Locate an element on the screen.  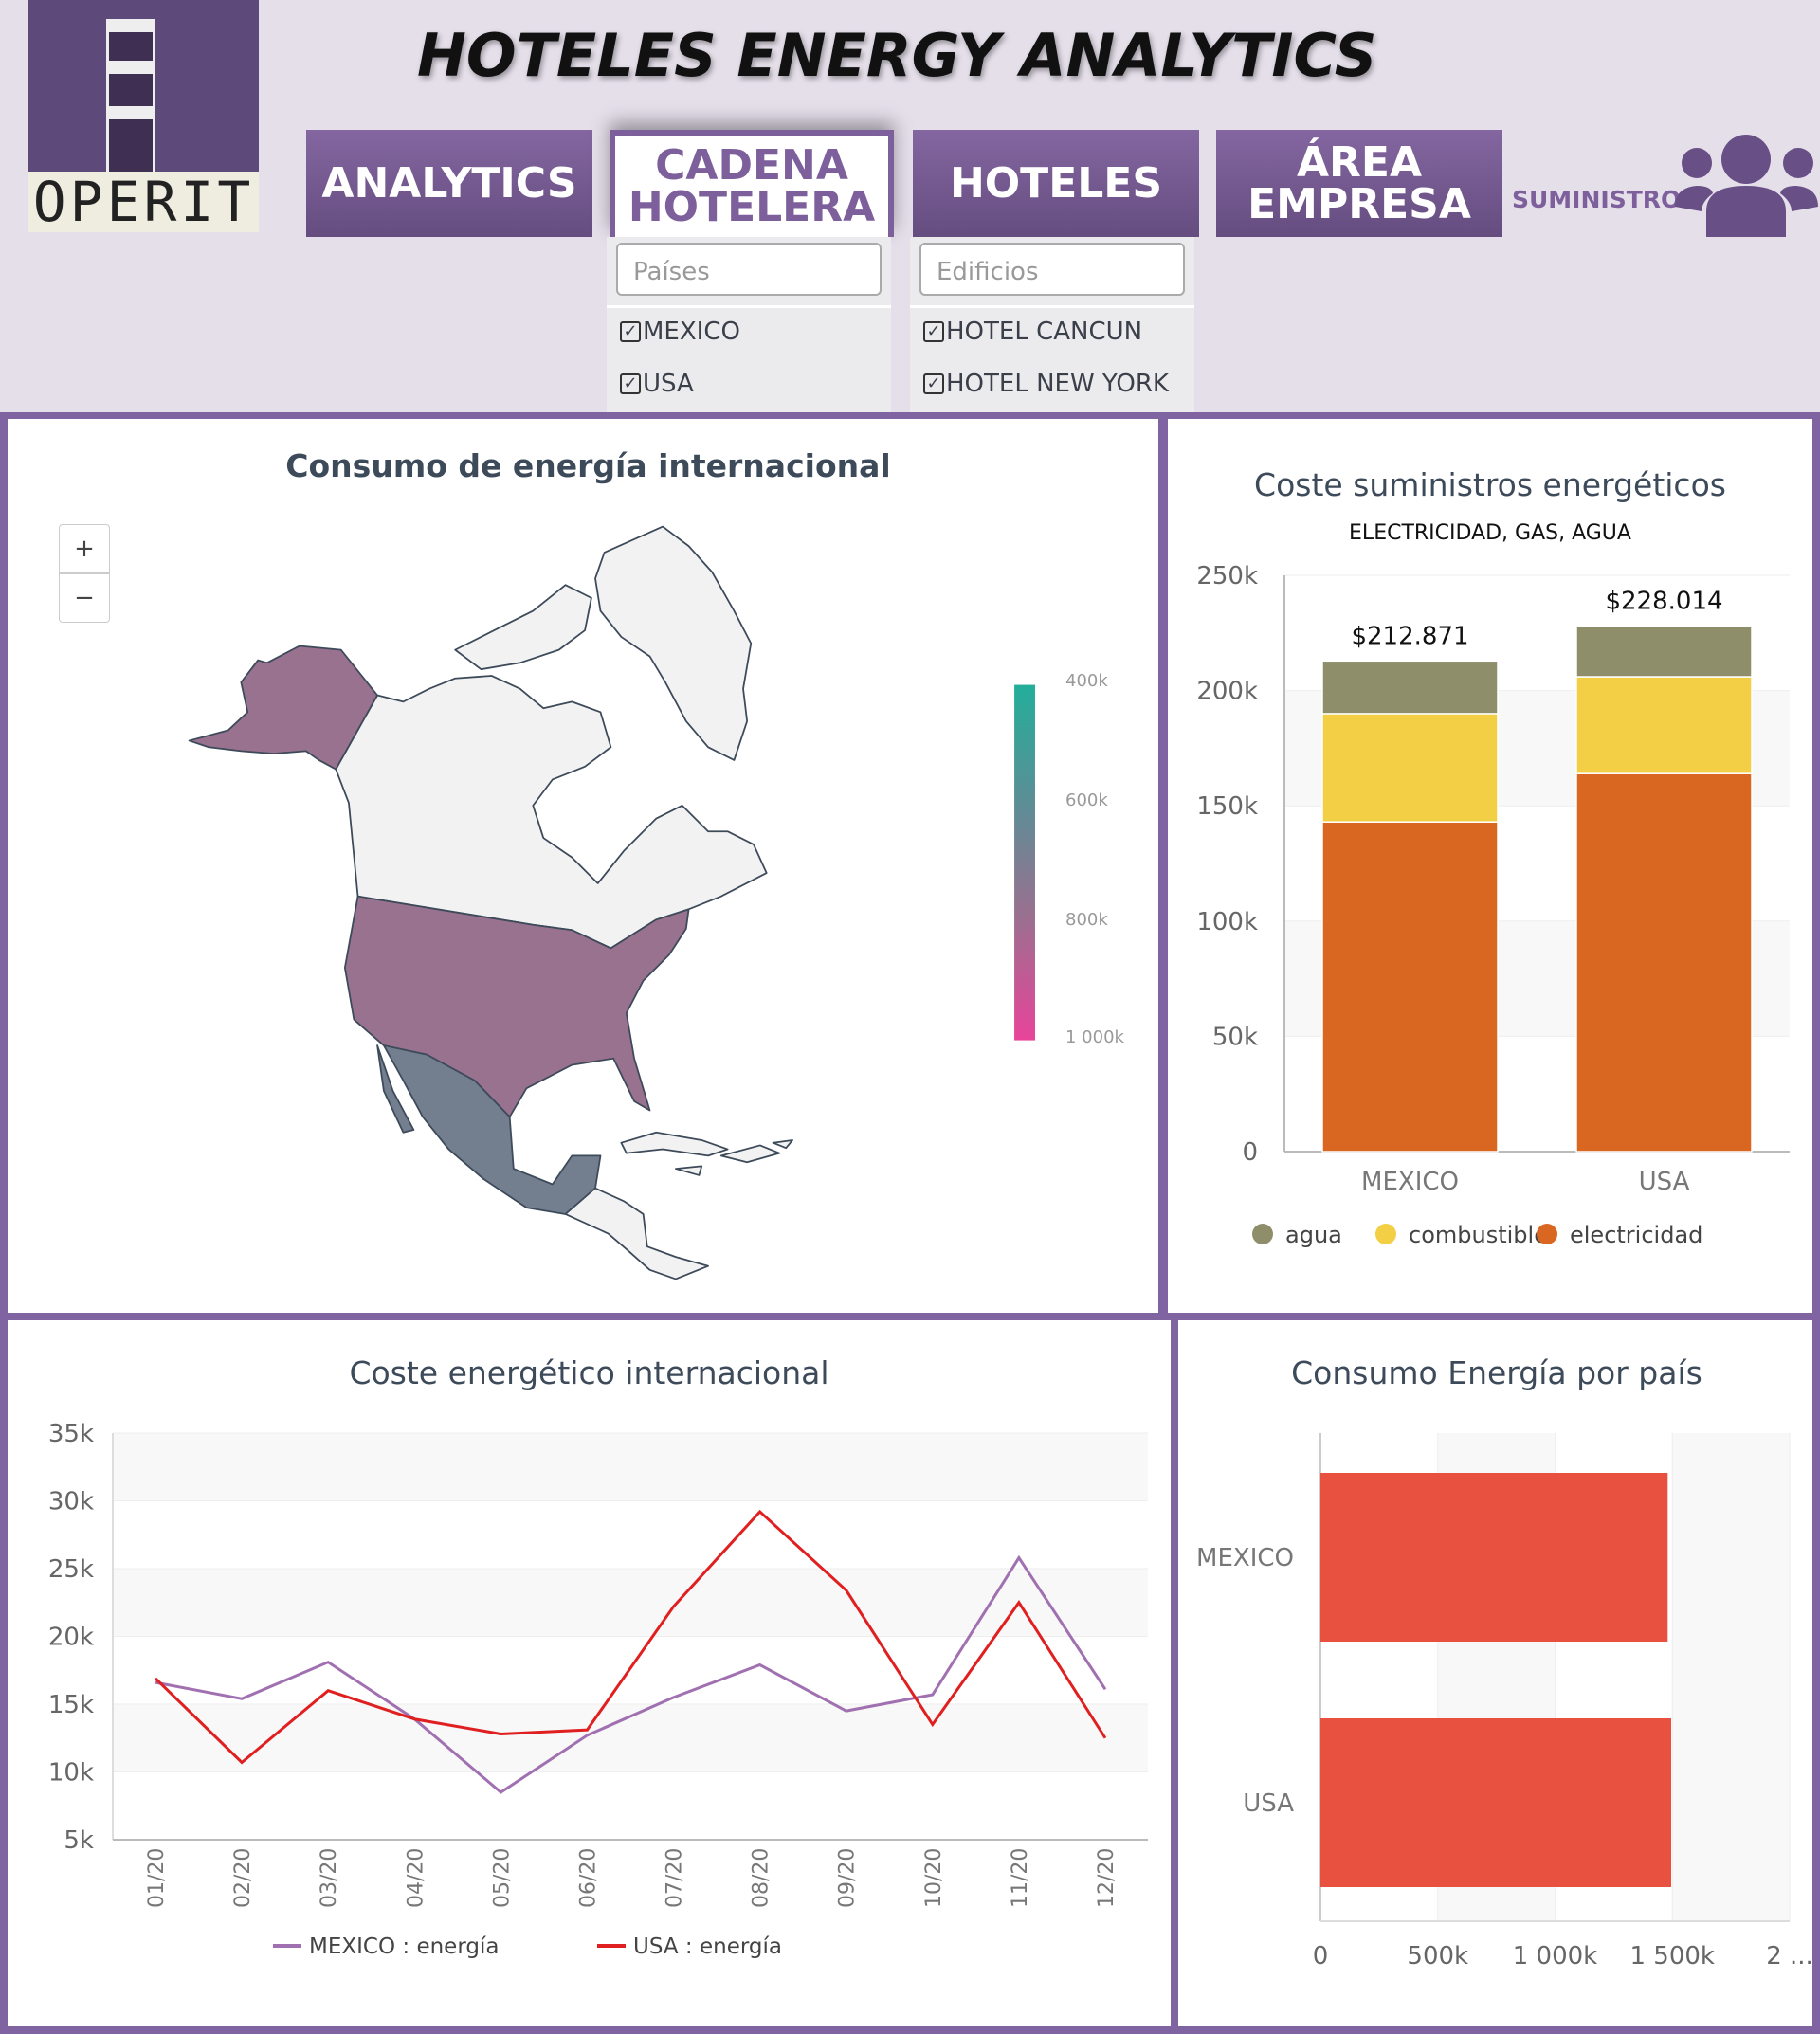
colorscale-label: 400k is located at coordinates (1086, 681).